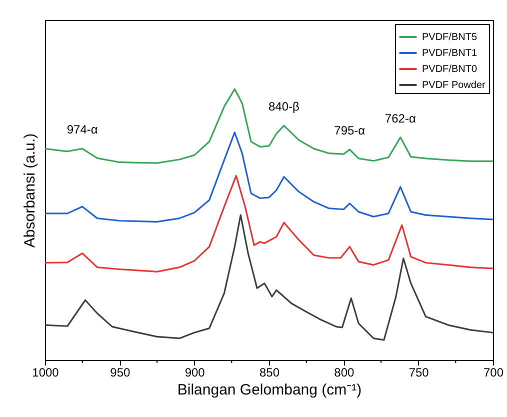 This screenshot has height=417, width=507. I want to click on x-tick-label: 1000, so click(46, 373).